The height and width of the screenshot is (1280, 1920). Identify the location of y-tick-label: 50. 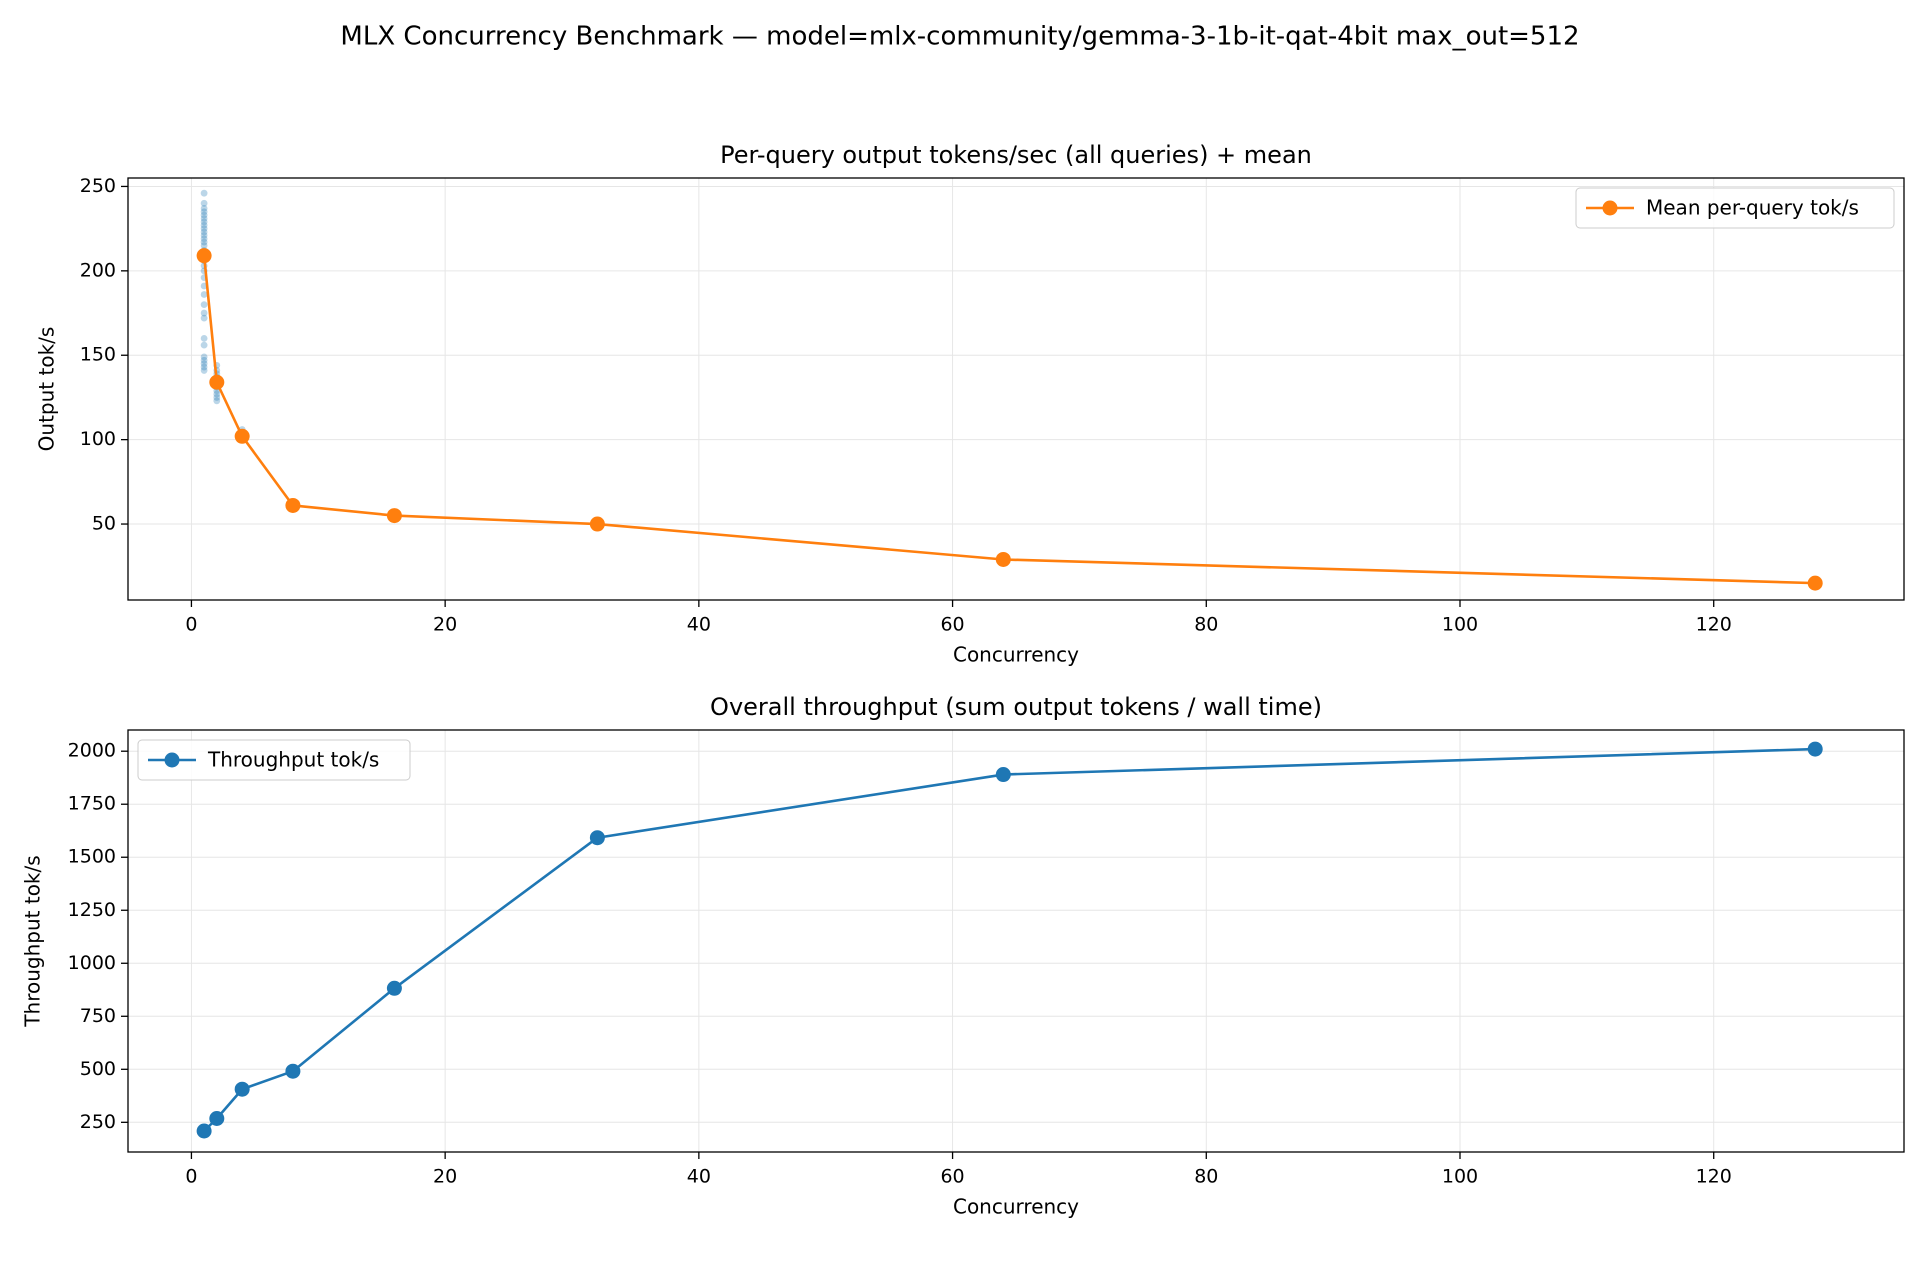
(104, 524).